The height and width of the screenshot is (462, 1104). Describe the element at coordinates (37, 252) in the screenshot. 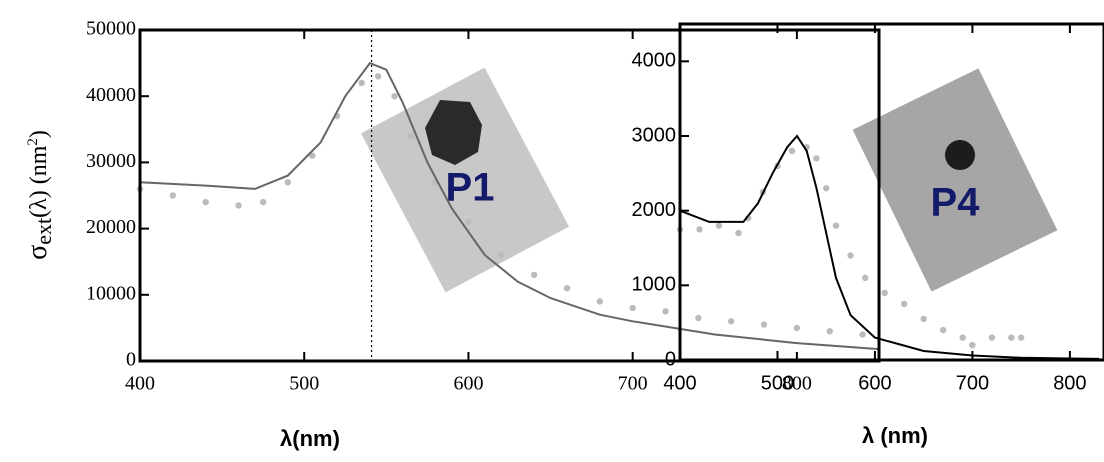

I see `y-axis-label-part: σ` at that location.